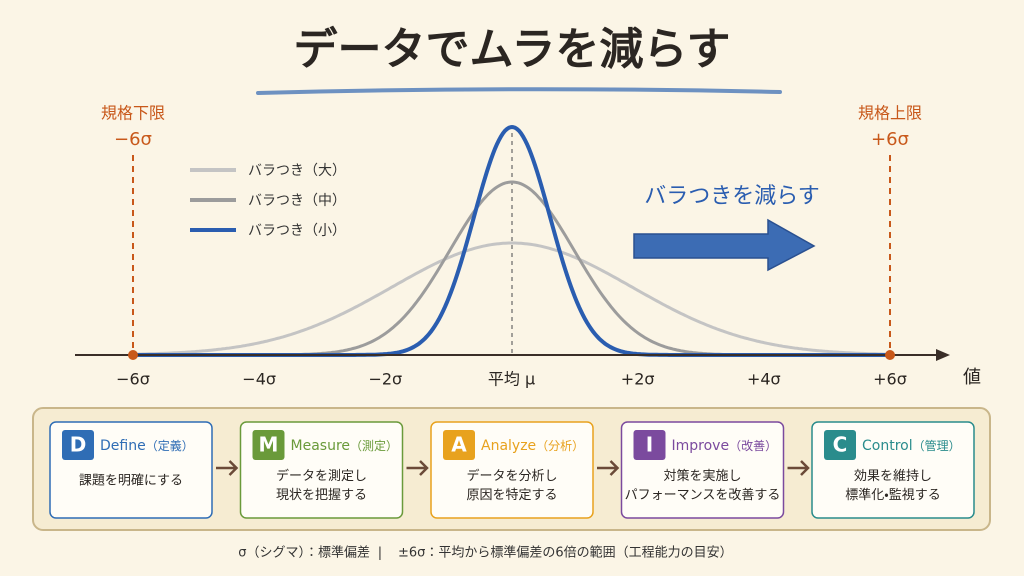 The height and width of the screenshot is (576, 1024). I want to click on step-name-jp: （測定）, so click(374, 446).